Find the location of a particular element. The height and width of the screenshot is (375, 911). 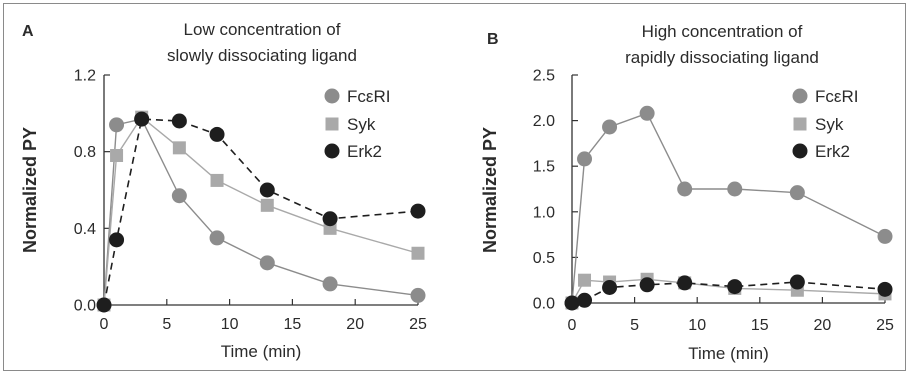

panel-letter: B is located at coordinates (493, 39).